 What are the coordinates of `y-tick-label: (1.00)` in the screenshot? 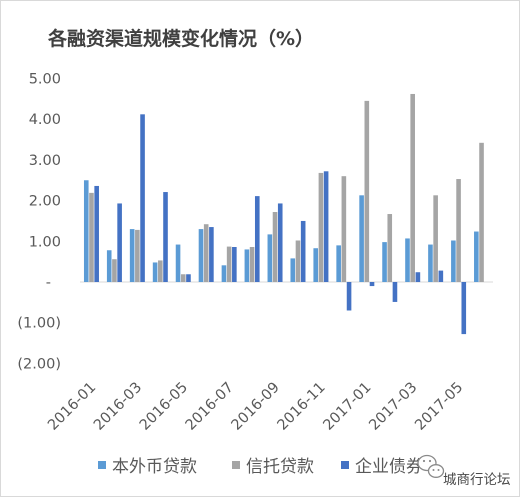 It's located at (39, 324).